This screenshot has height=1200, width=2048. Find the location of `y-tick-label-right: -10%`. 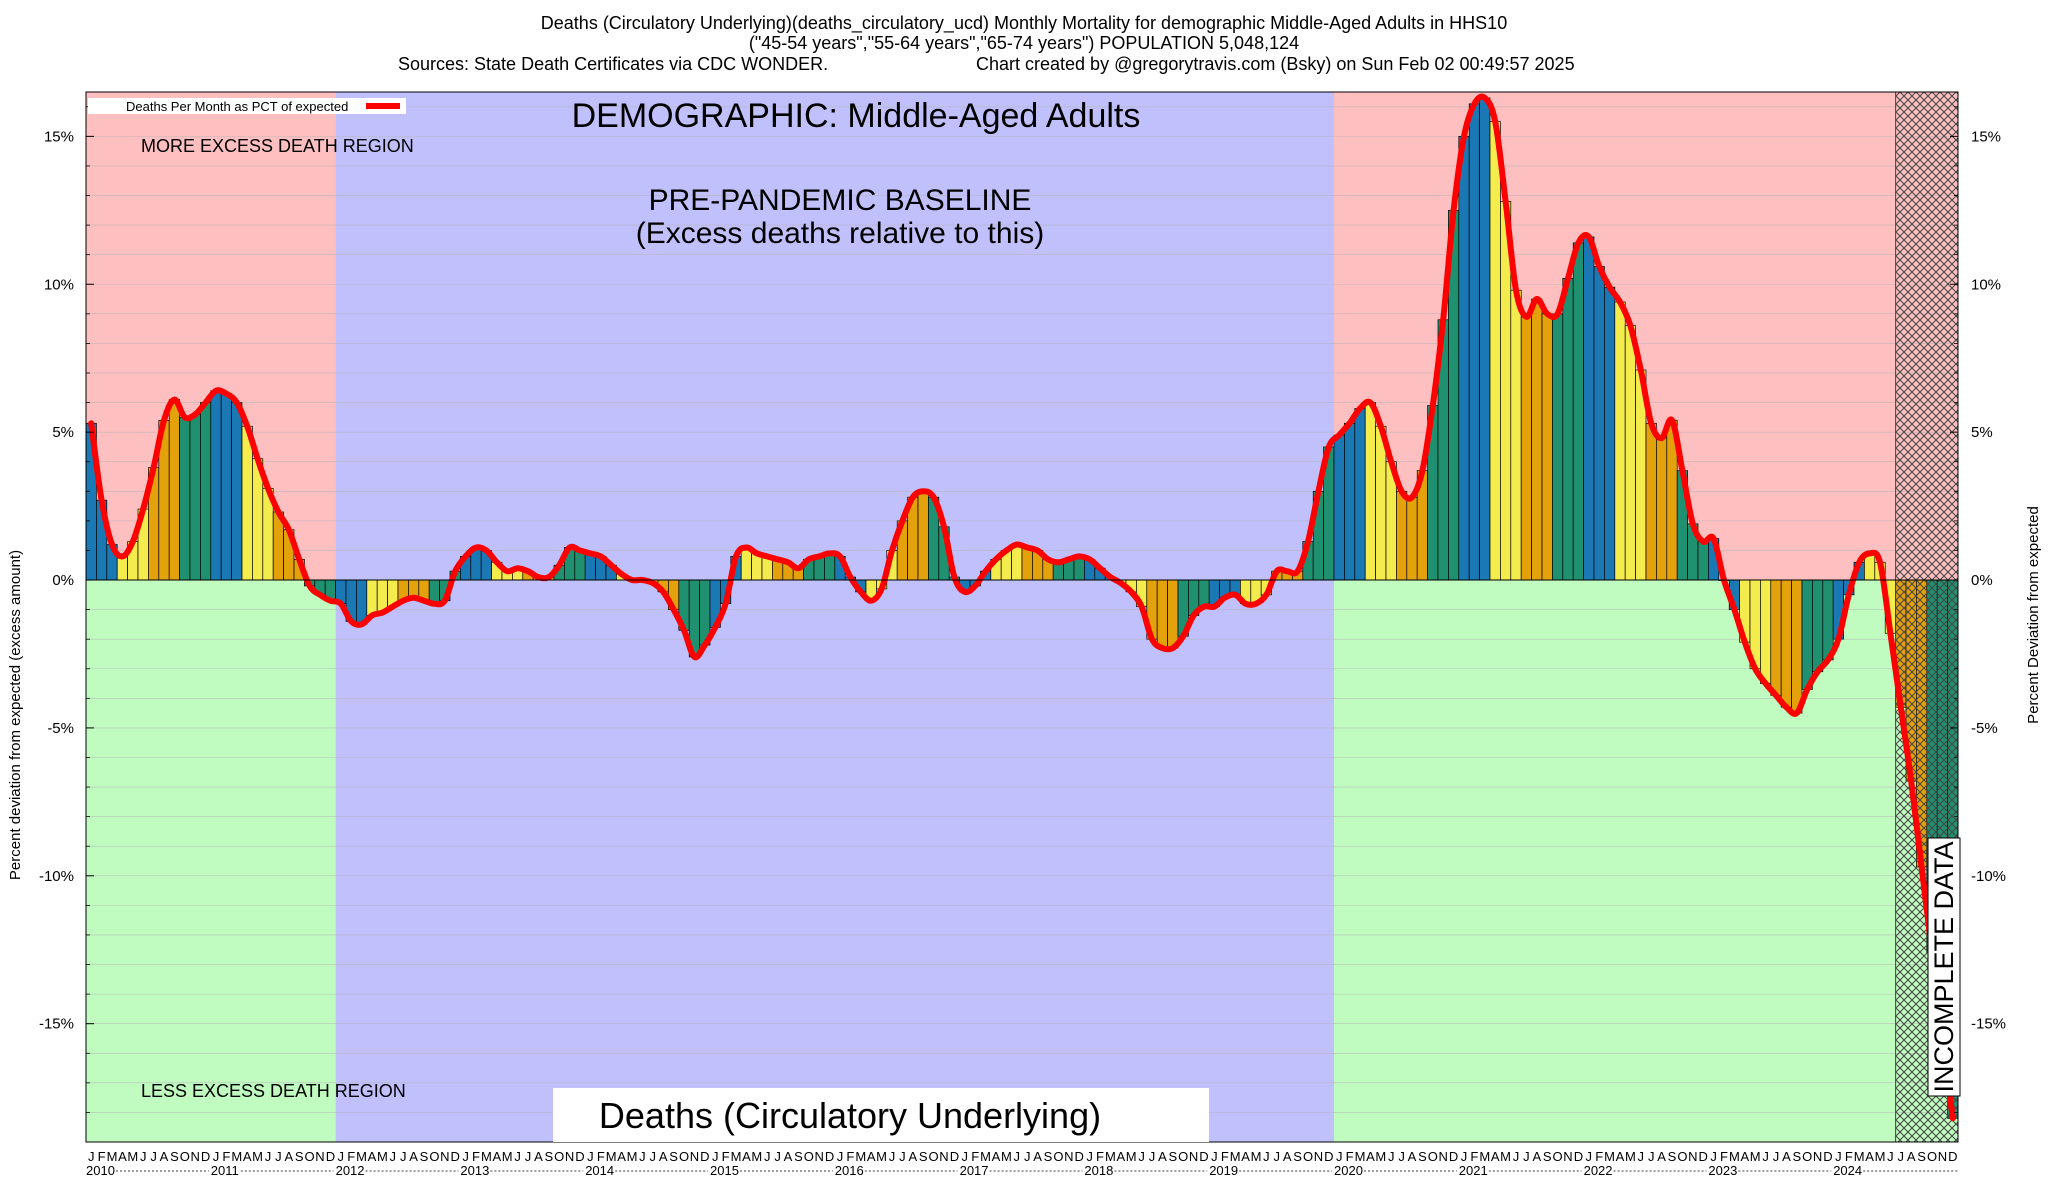

y-tick-label-right: -10% is located at coordinates (1988, 876).